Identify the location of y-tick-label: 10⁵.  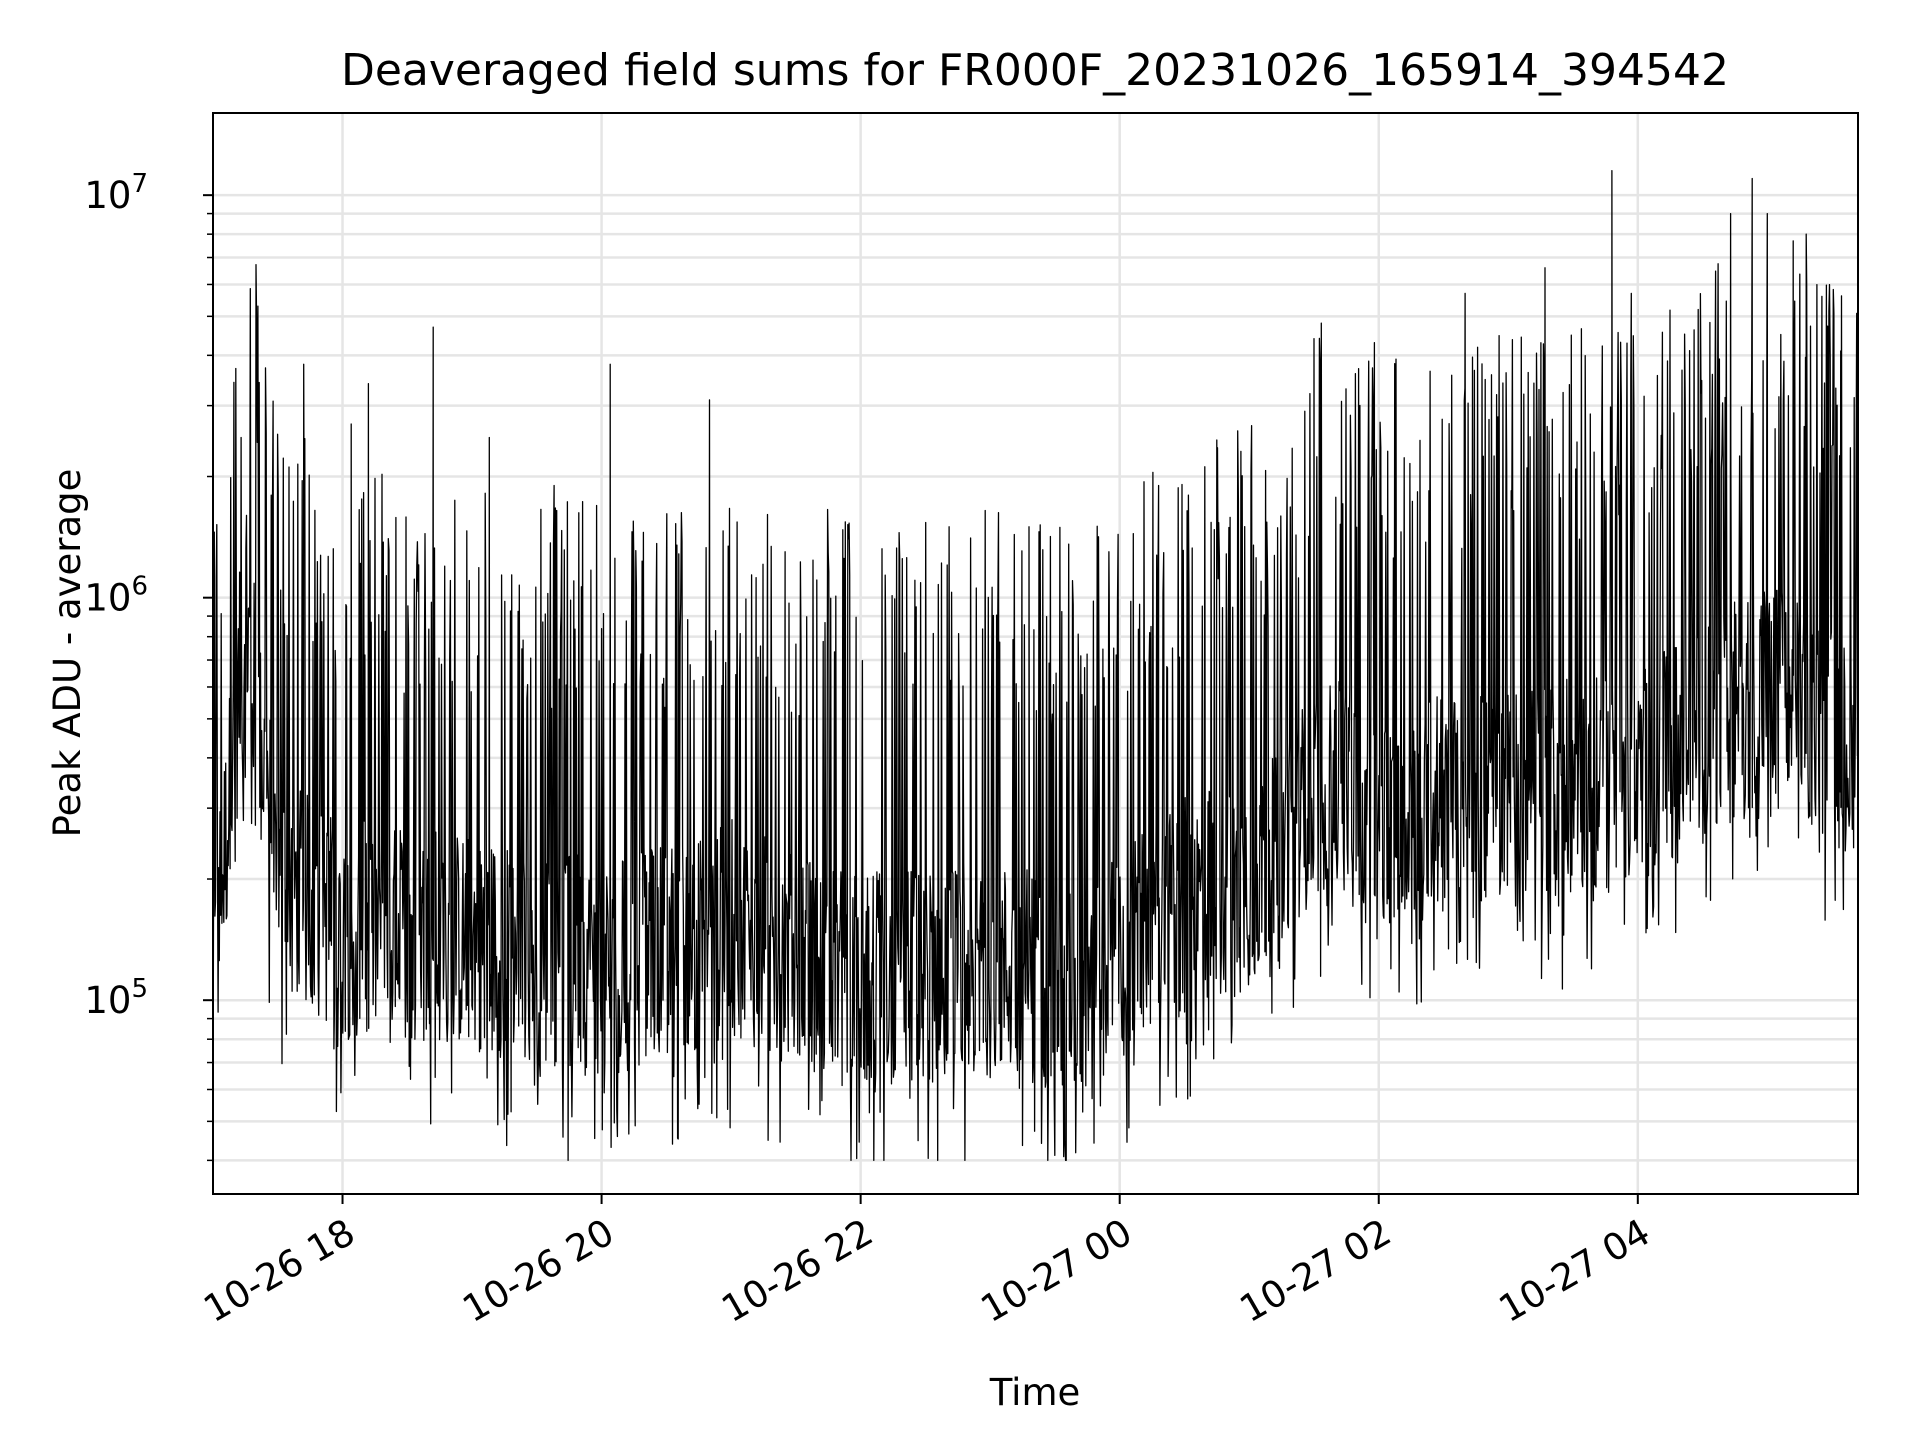
(116, 998).